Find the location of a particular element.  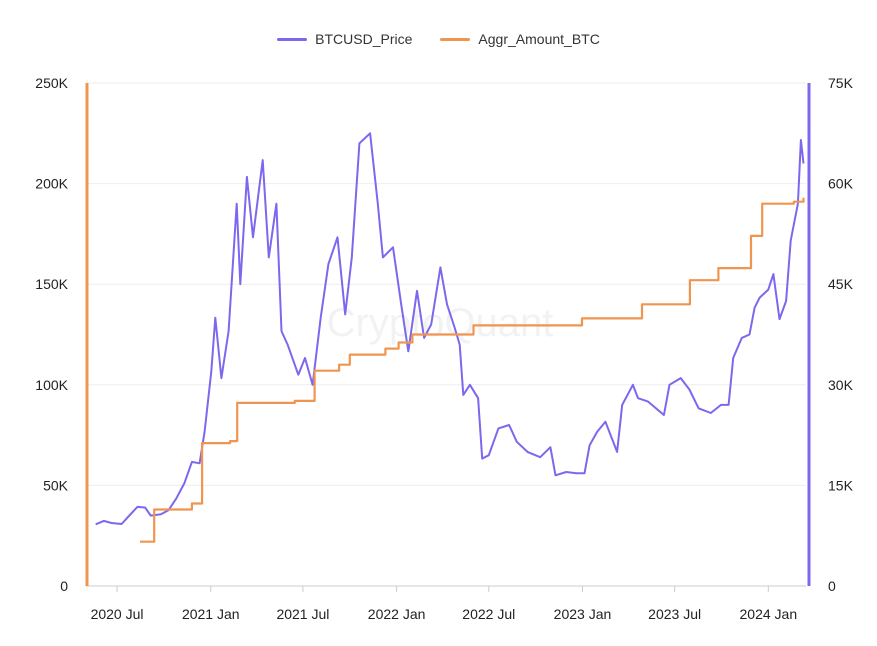

legend-item-btcusd-price: BTCUSD_Price is located at coordinates (344, 39).